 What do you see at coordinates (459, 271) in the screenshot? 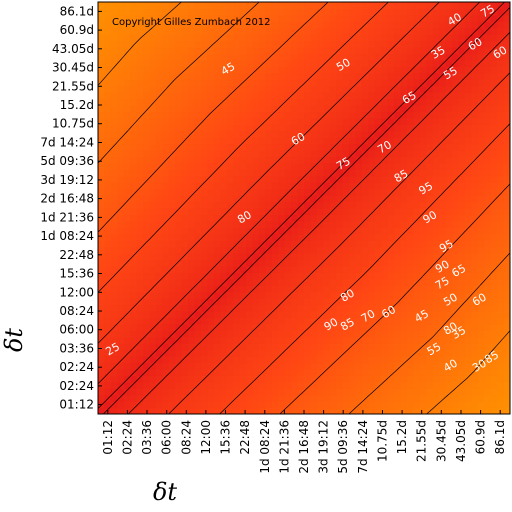
I see `contour-label: 65` at bounding box center [459, 271].